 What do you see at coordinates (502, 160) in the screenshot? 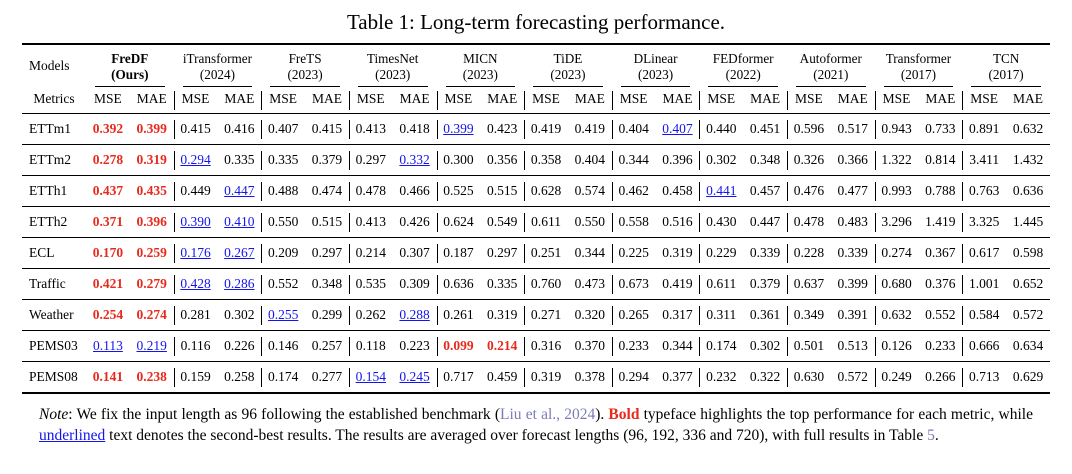
I see `metric-value: 0.356` at bounding box center [502, 160].